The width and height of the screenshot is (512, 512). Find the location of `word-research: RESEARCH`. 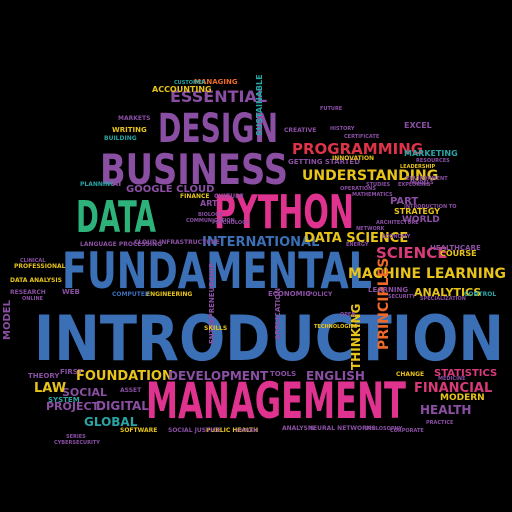

word-research: RESEARCH is located at coordinates (28, 292).